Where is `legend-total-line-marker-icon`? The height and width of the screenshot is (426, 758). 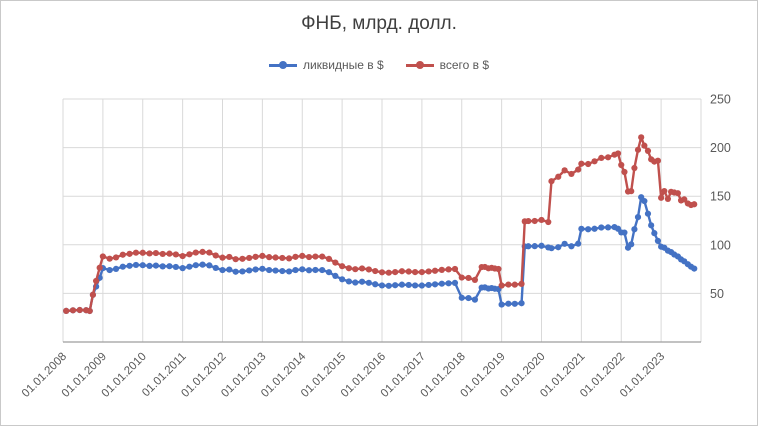 legend-total-line-marker-icon is located at coordinates (419, 65).